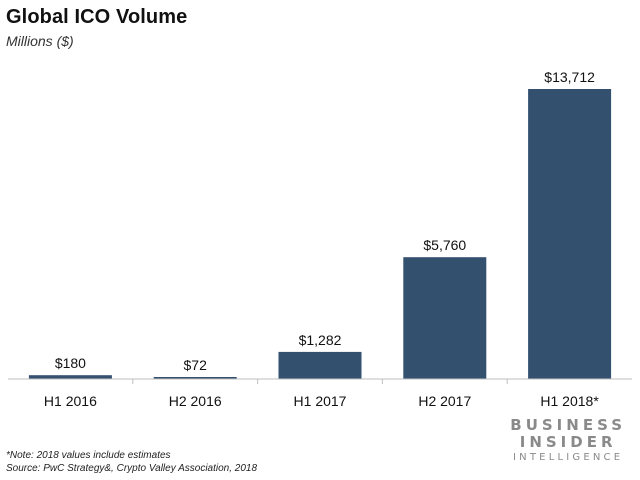  Describe the element at coordinates (320, 340) in the screenshot. I see `data-label: $1,282` at that location.